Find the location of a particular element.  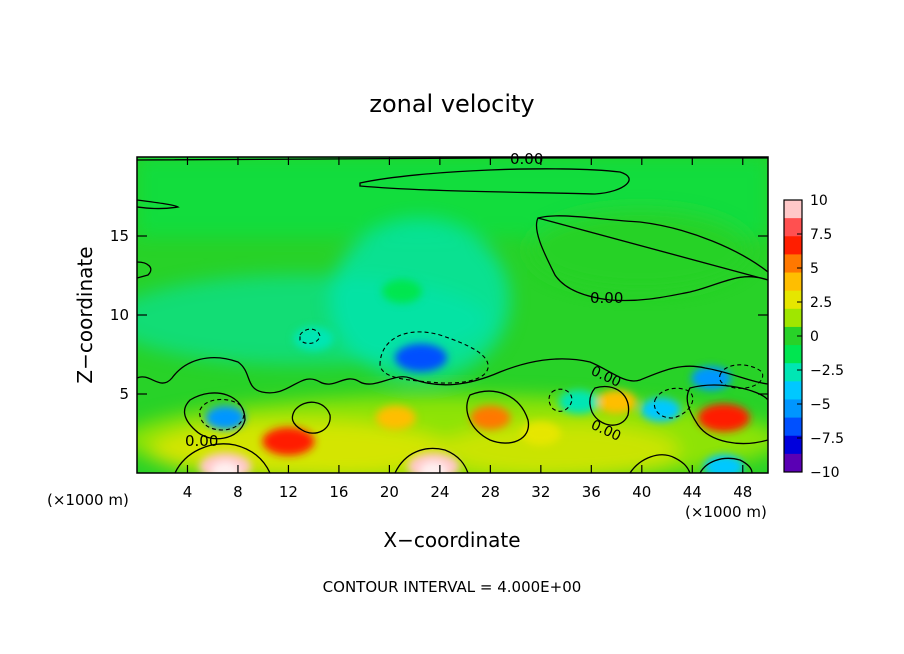

contour-bottom-loops is located at coordinates (463, 458).